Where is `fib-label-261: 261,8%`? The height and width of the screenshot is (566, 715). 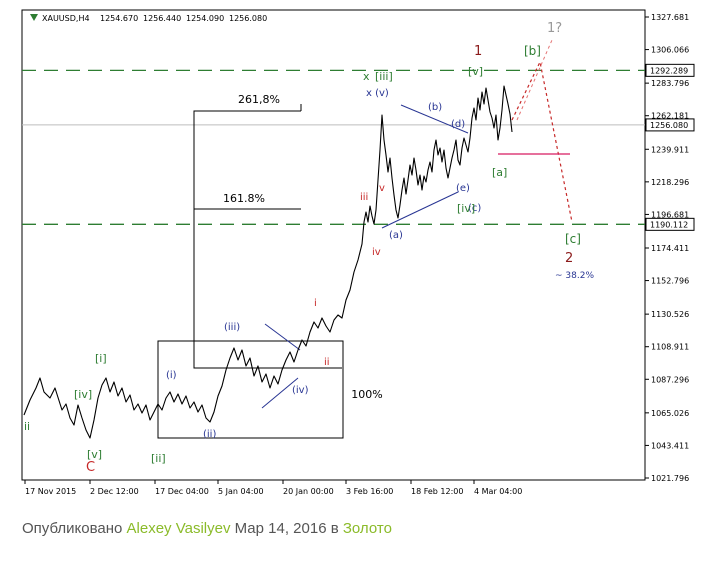
fib-label-261: 261,8% is located at coordinates (259, 99).